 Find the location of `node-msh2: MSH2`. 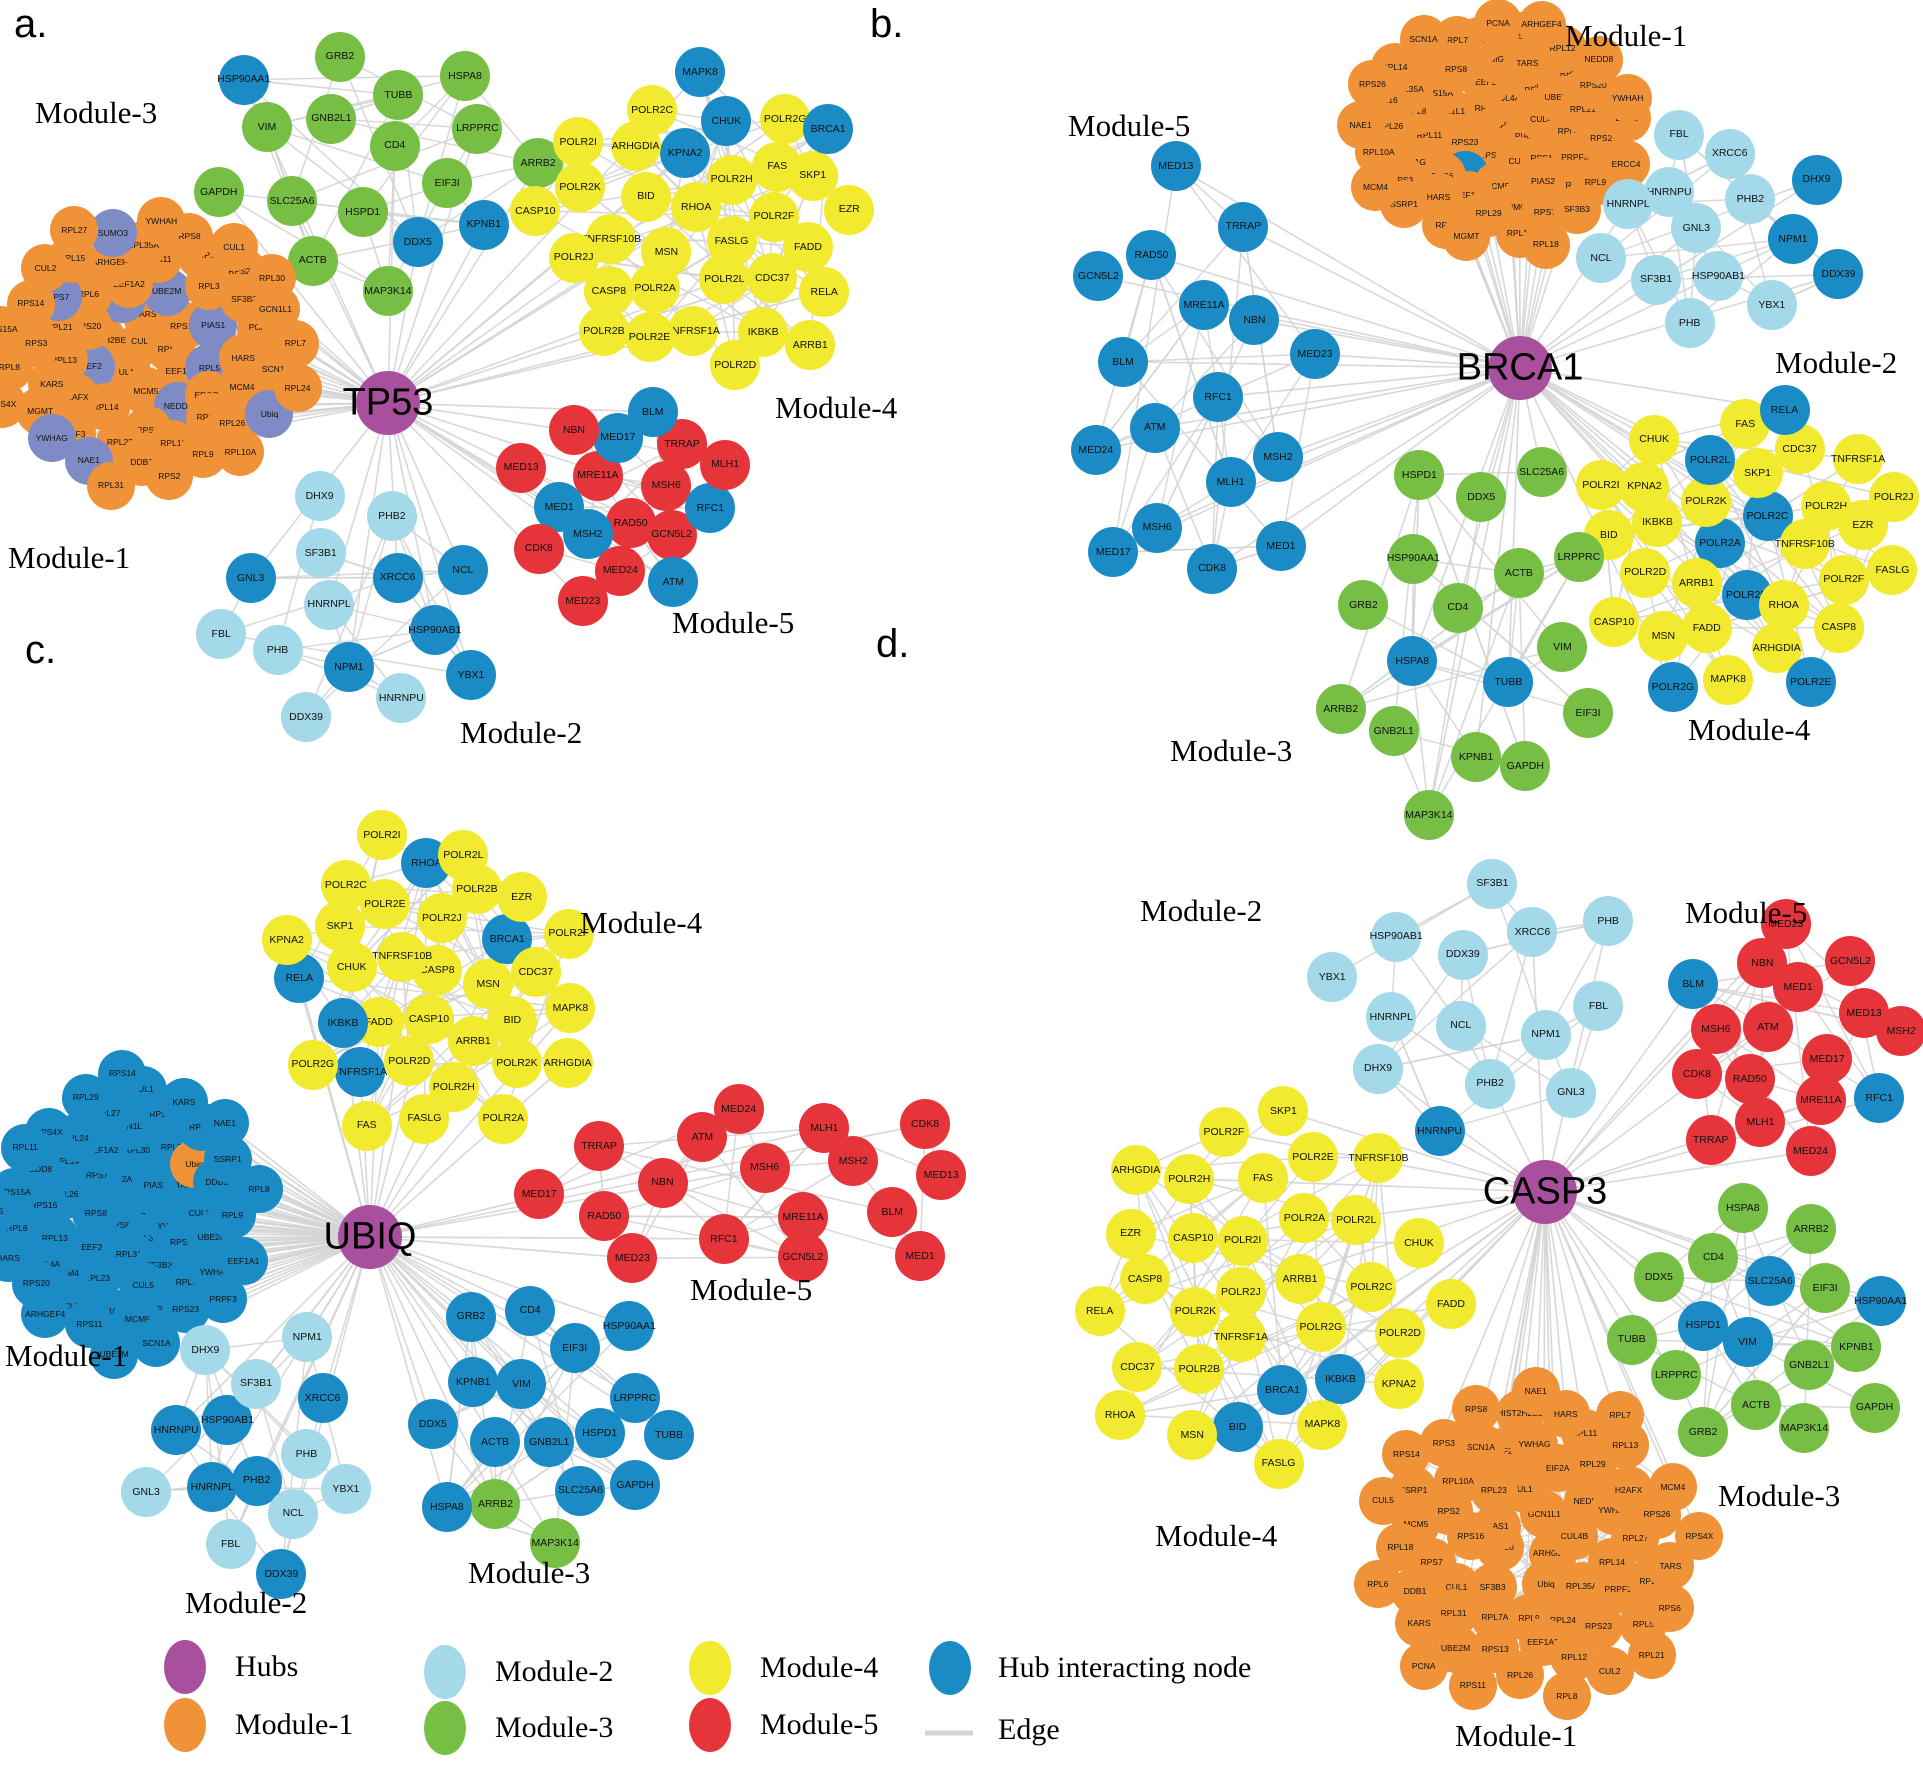

node-msh2: MSH2 is located at coordinates (1899, 1031).